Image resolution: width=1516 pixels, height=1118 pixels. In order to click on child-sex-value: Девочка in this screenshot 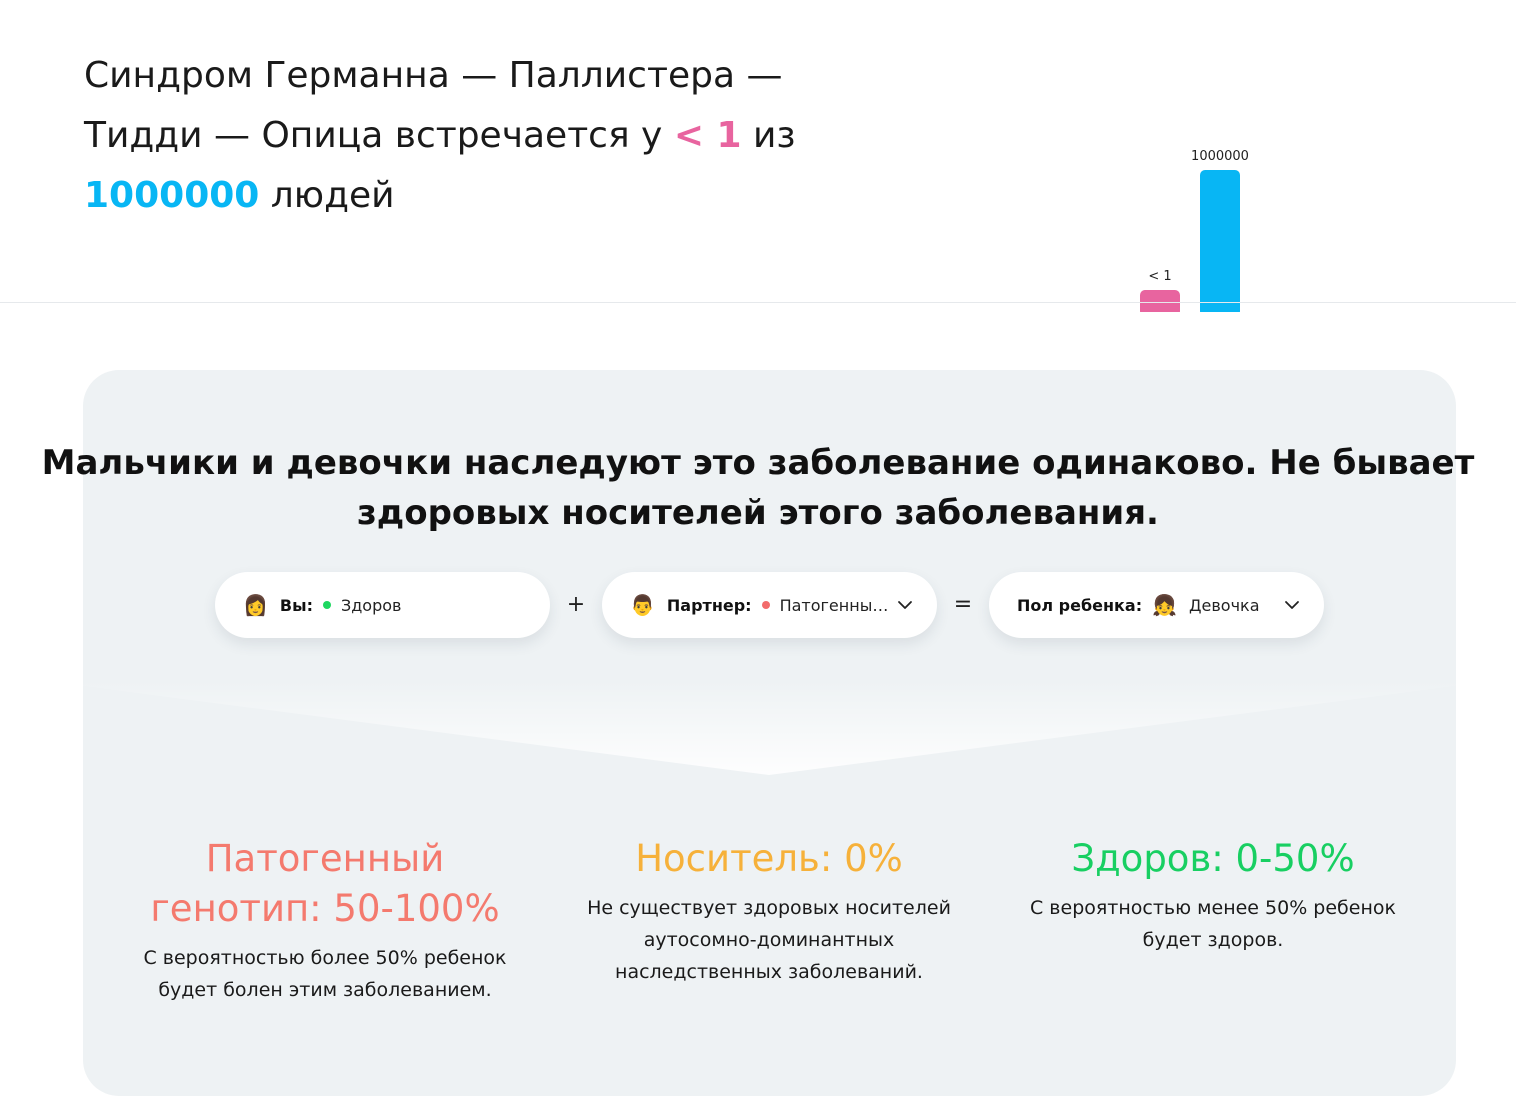, I will do `click(1224, 605)`.